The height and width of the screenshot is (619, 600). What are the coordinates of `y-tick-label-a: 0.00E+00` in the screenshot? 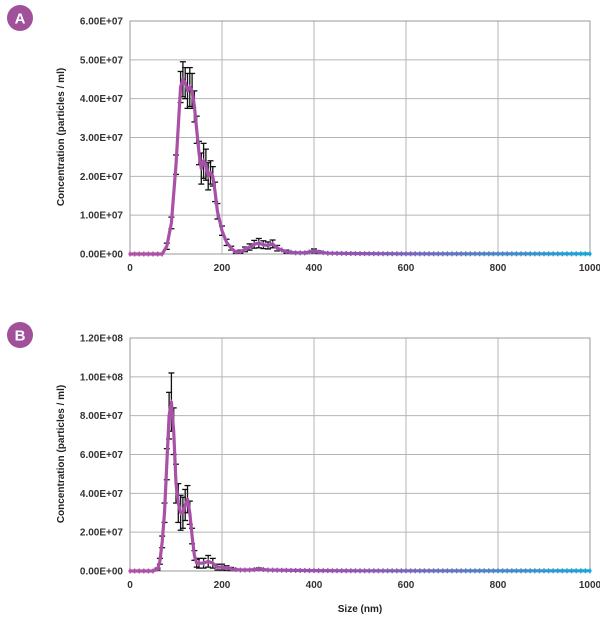 It's located at (102, 255).